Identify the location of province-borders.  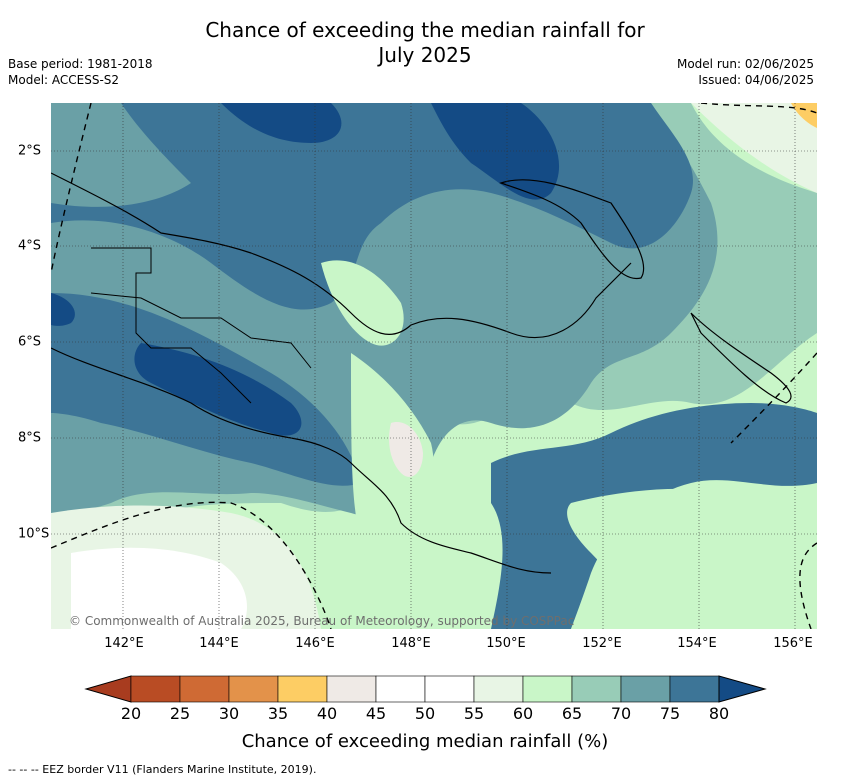
(201, 325).